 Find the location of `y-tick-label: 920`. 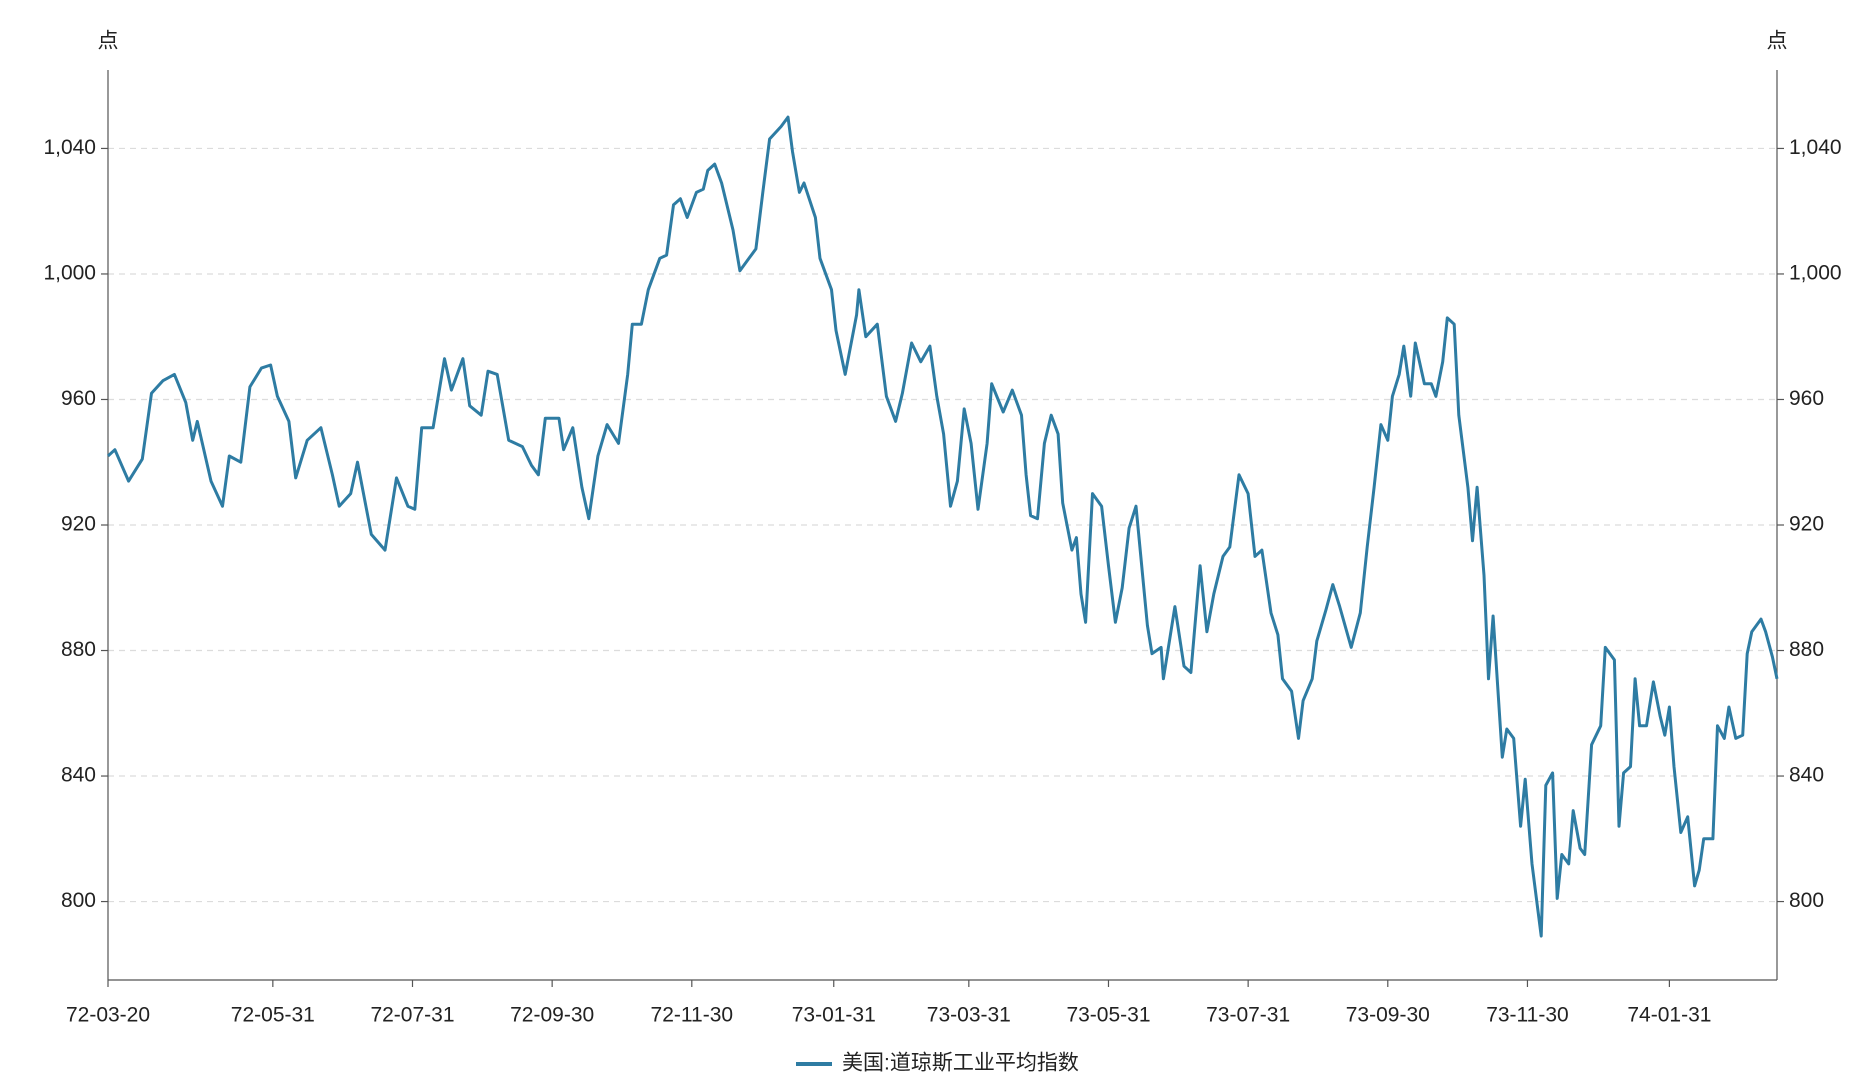

y-tick-label: 920 is located at coordinates (78, 524).